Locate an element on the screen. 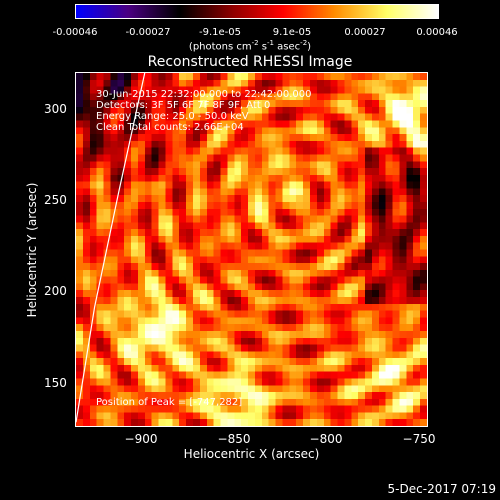 This screenshot has height=500, width=500. info-detectors: Detectors: 3F 5F 6F 7F 8F 9F, Att 0 is located at coordinates (183, 105).